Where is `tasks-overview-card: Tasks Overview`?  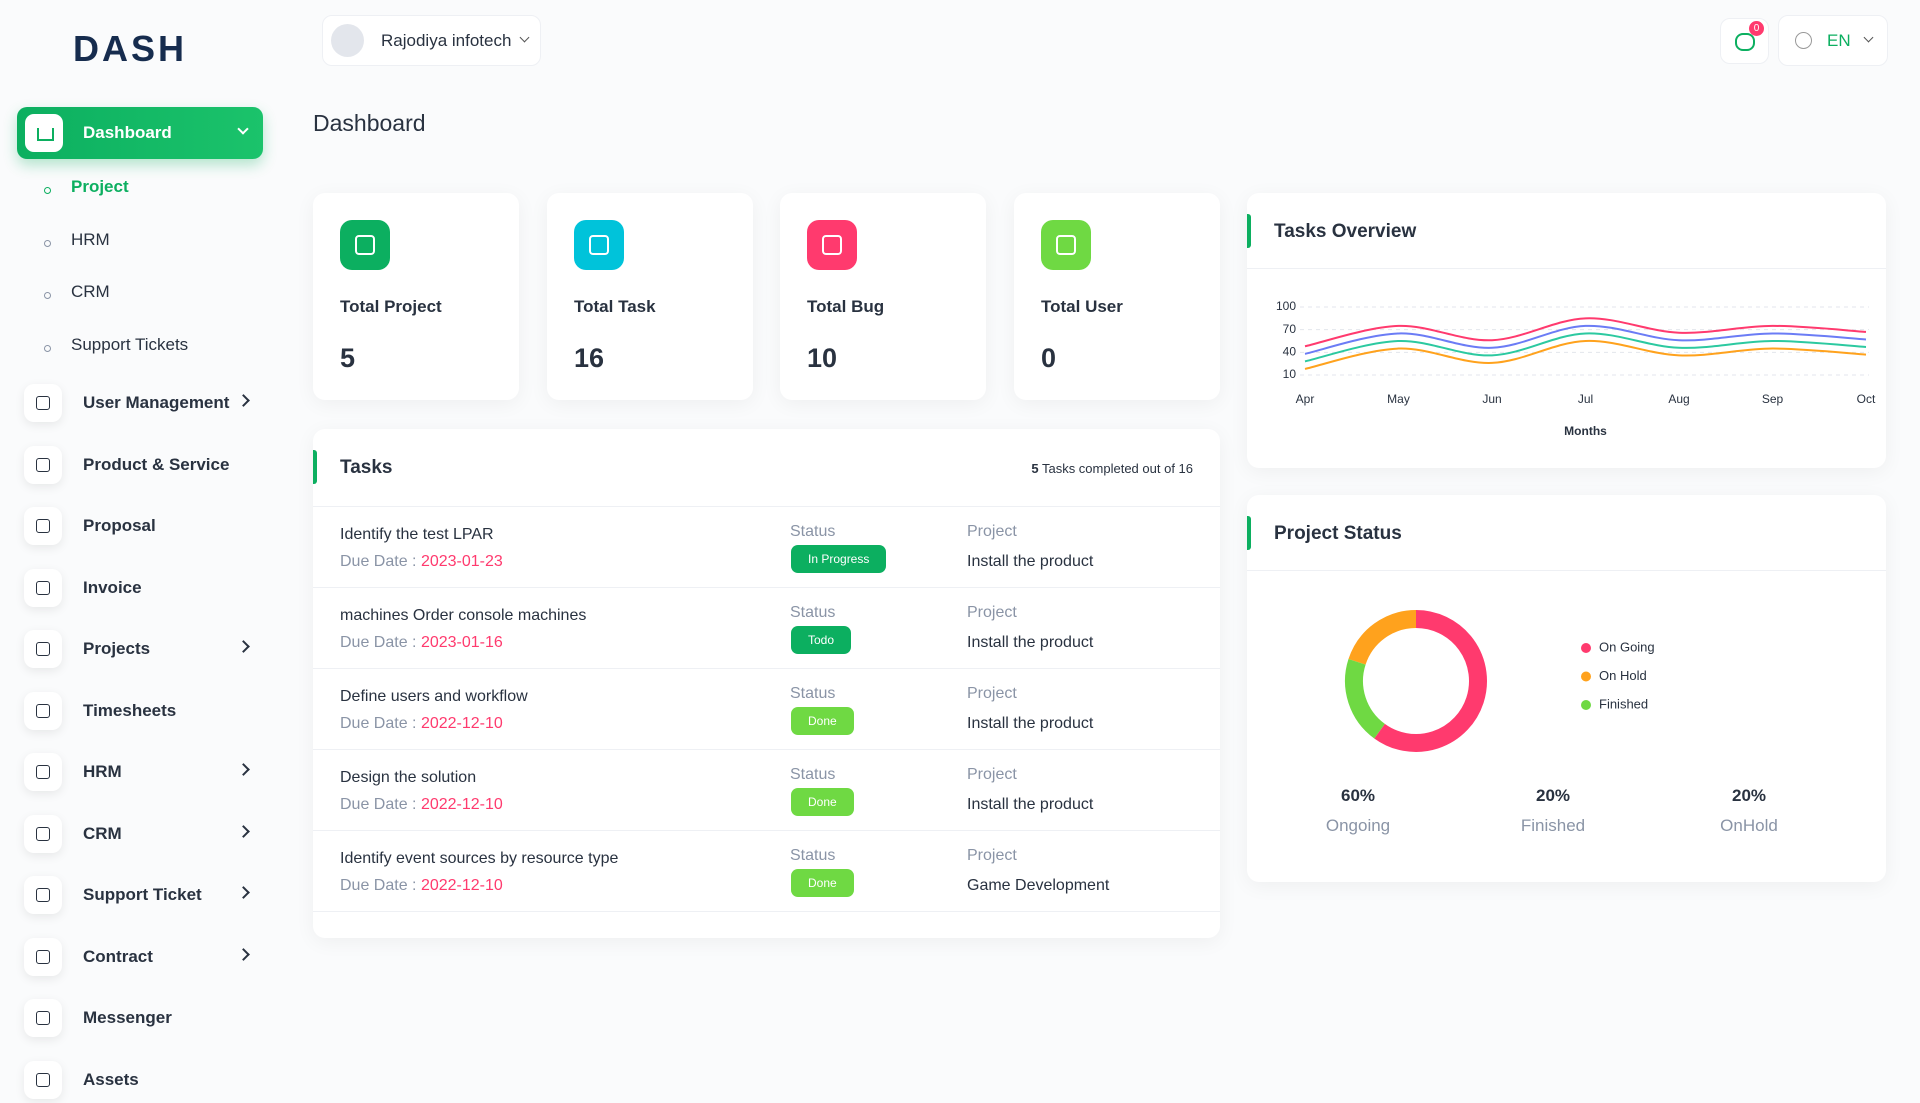
tasks-overview-card: Tasks Overview is located at coordinates (1566, 330).